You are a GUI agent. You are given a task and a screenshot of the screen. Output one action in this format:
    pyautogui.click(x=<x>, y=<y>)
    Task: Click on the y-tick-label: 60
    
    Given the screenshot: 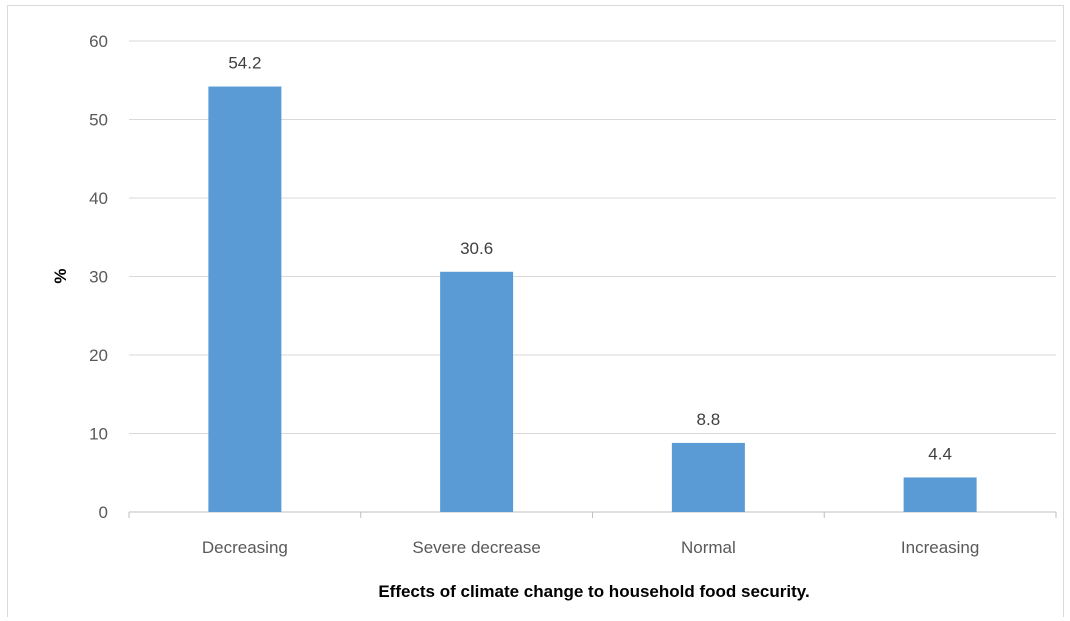 What is the action you would take?
    pyautogui.click(x=98, y=41)
    